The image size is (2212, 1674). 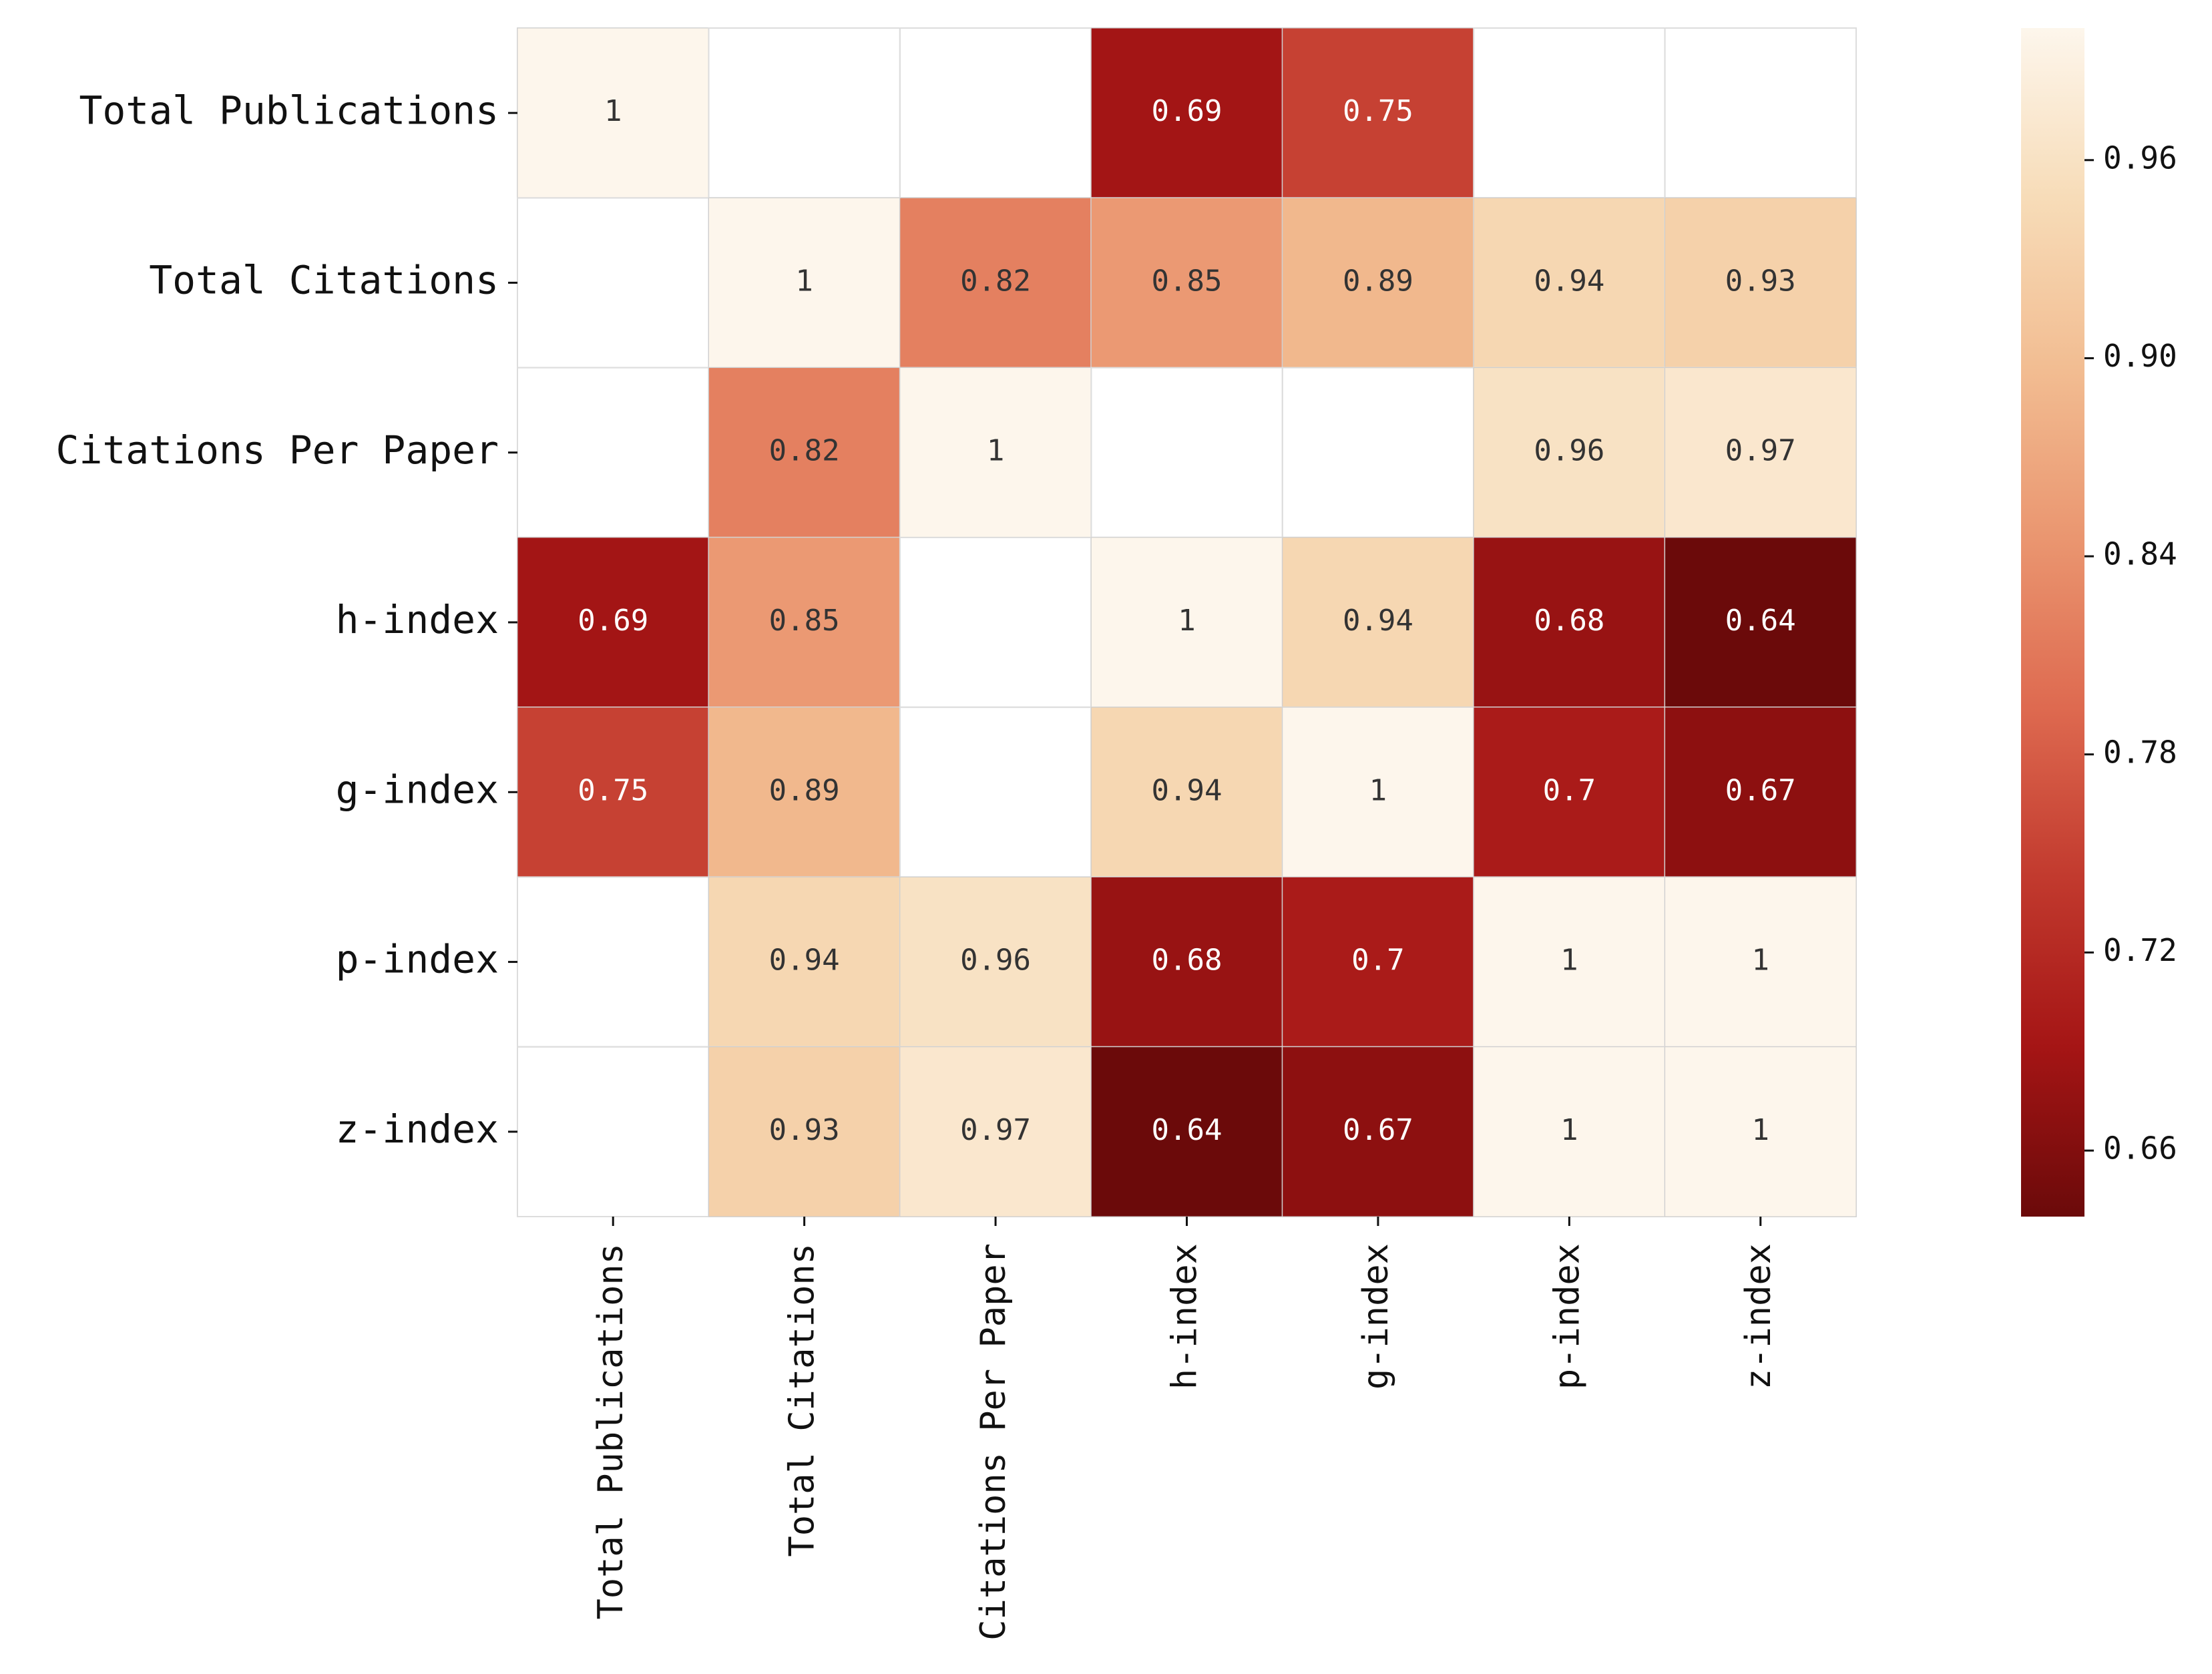 What do you see at coordinates (1185, 1316) in the screenshot?
I see `x-tick-label: h-index` at bounding box center [1185, 1316].